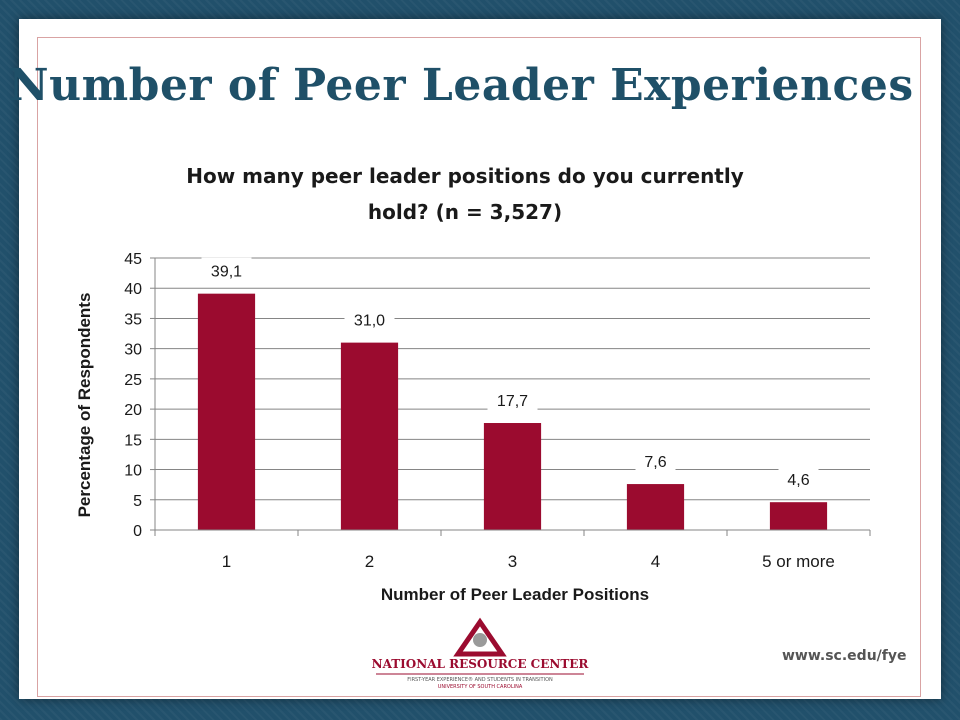 This screenshot has height=720, width=960. What do you see at coordinates (465, 212) in the screenshot?
I see `chart-title-line-2: hold? (n = 3,527)` at bounding box center [465, 212].